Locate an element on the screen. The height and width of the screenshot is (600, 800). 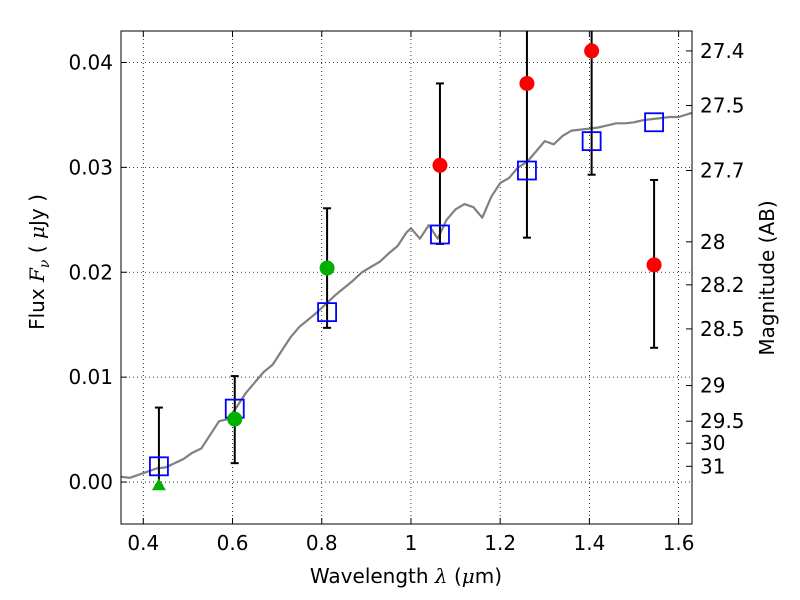
magnitude-tick-label: 30 is located at coordinates (712, 443).